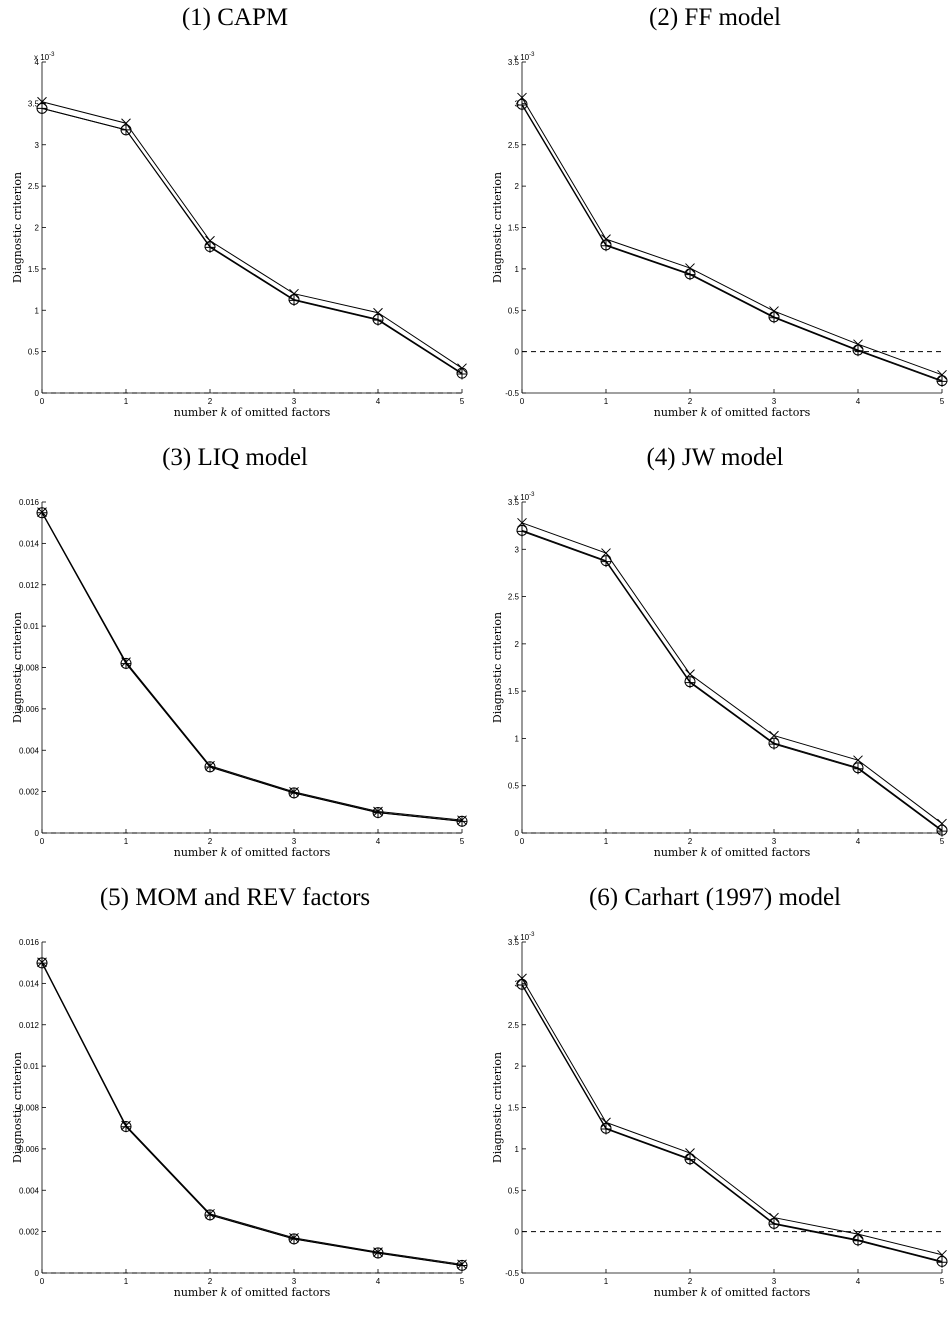 This screenshot has width=950, height=1317. What do you see at coordinates (235, 897) in the screenshot?
I see `chart-title: (5) MOM and REV factors` at bounding box center [235, 897].